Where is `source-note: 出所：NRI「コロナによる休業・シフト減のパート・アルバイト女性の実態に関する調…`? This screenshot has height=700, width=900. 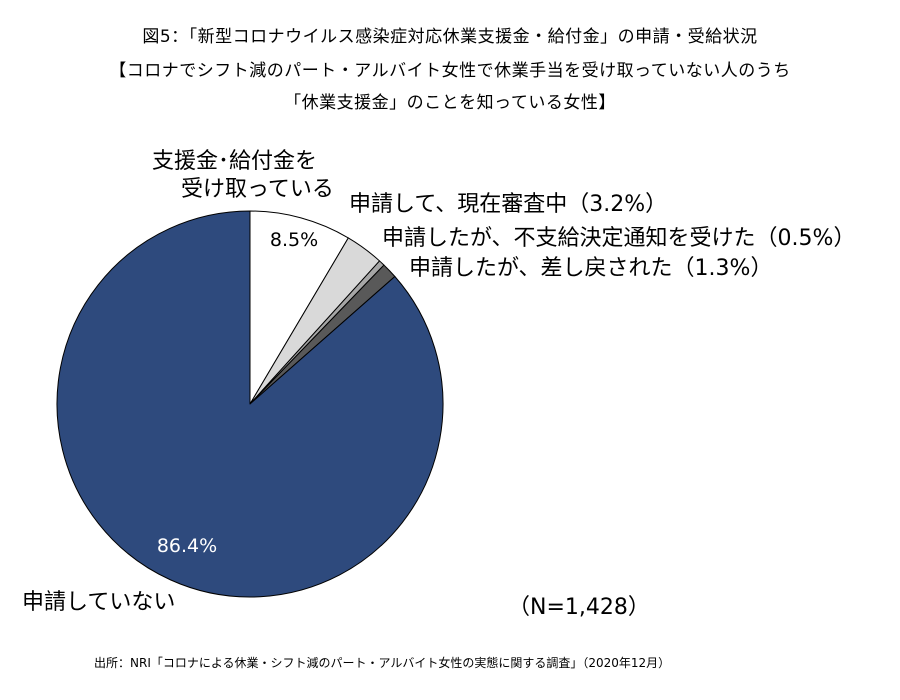
source-note: 出所：NRI「コロナによる休業・シフト減のパート・アルバイト女性の実態に関する調… is located at coordinates (382, 663).